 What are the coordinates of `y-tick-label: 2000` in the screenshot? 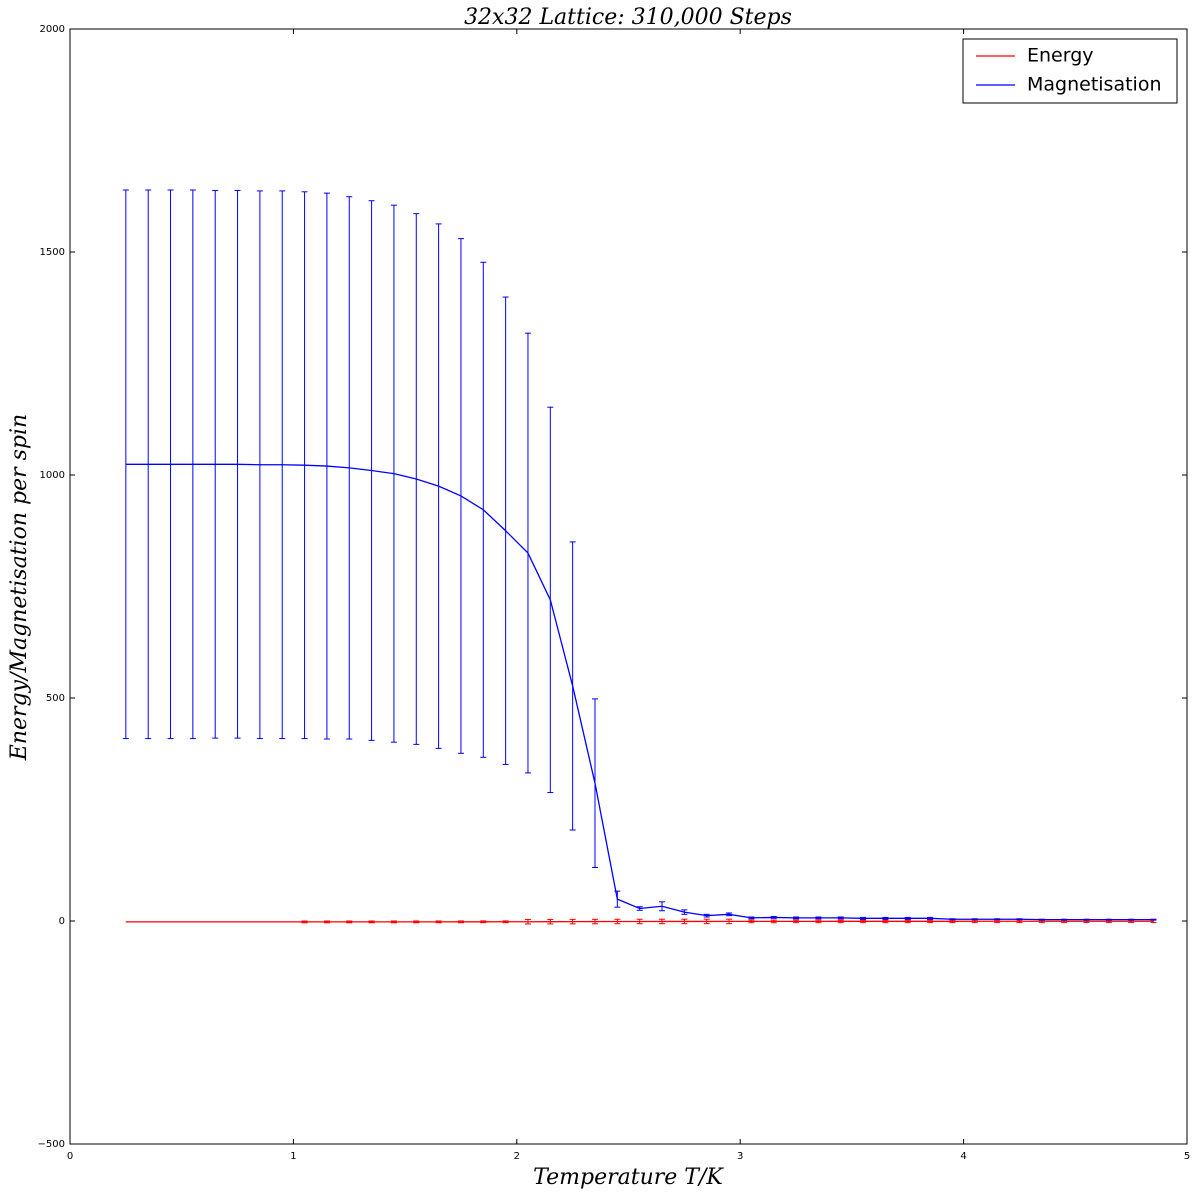 It's located at (52, 29).